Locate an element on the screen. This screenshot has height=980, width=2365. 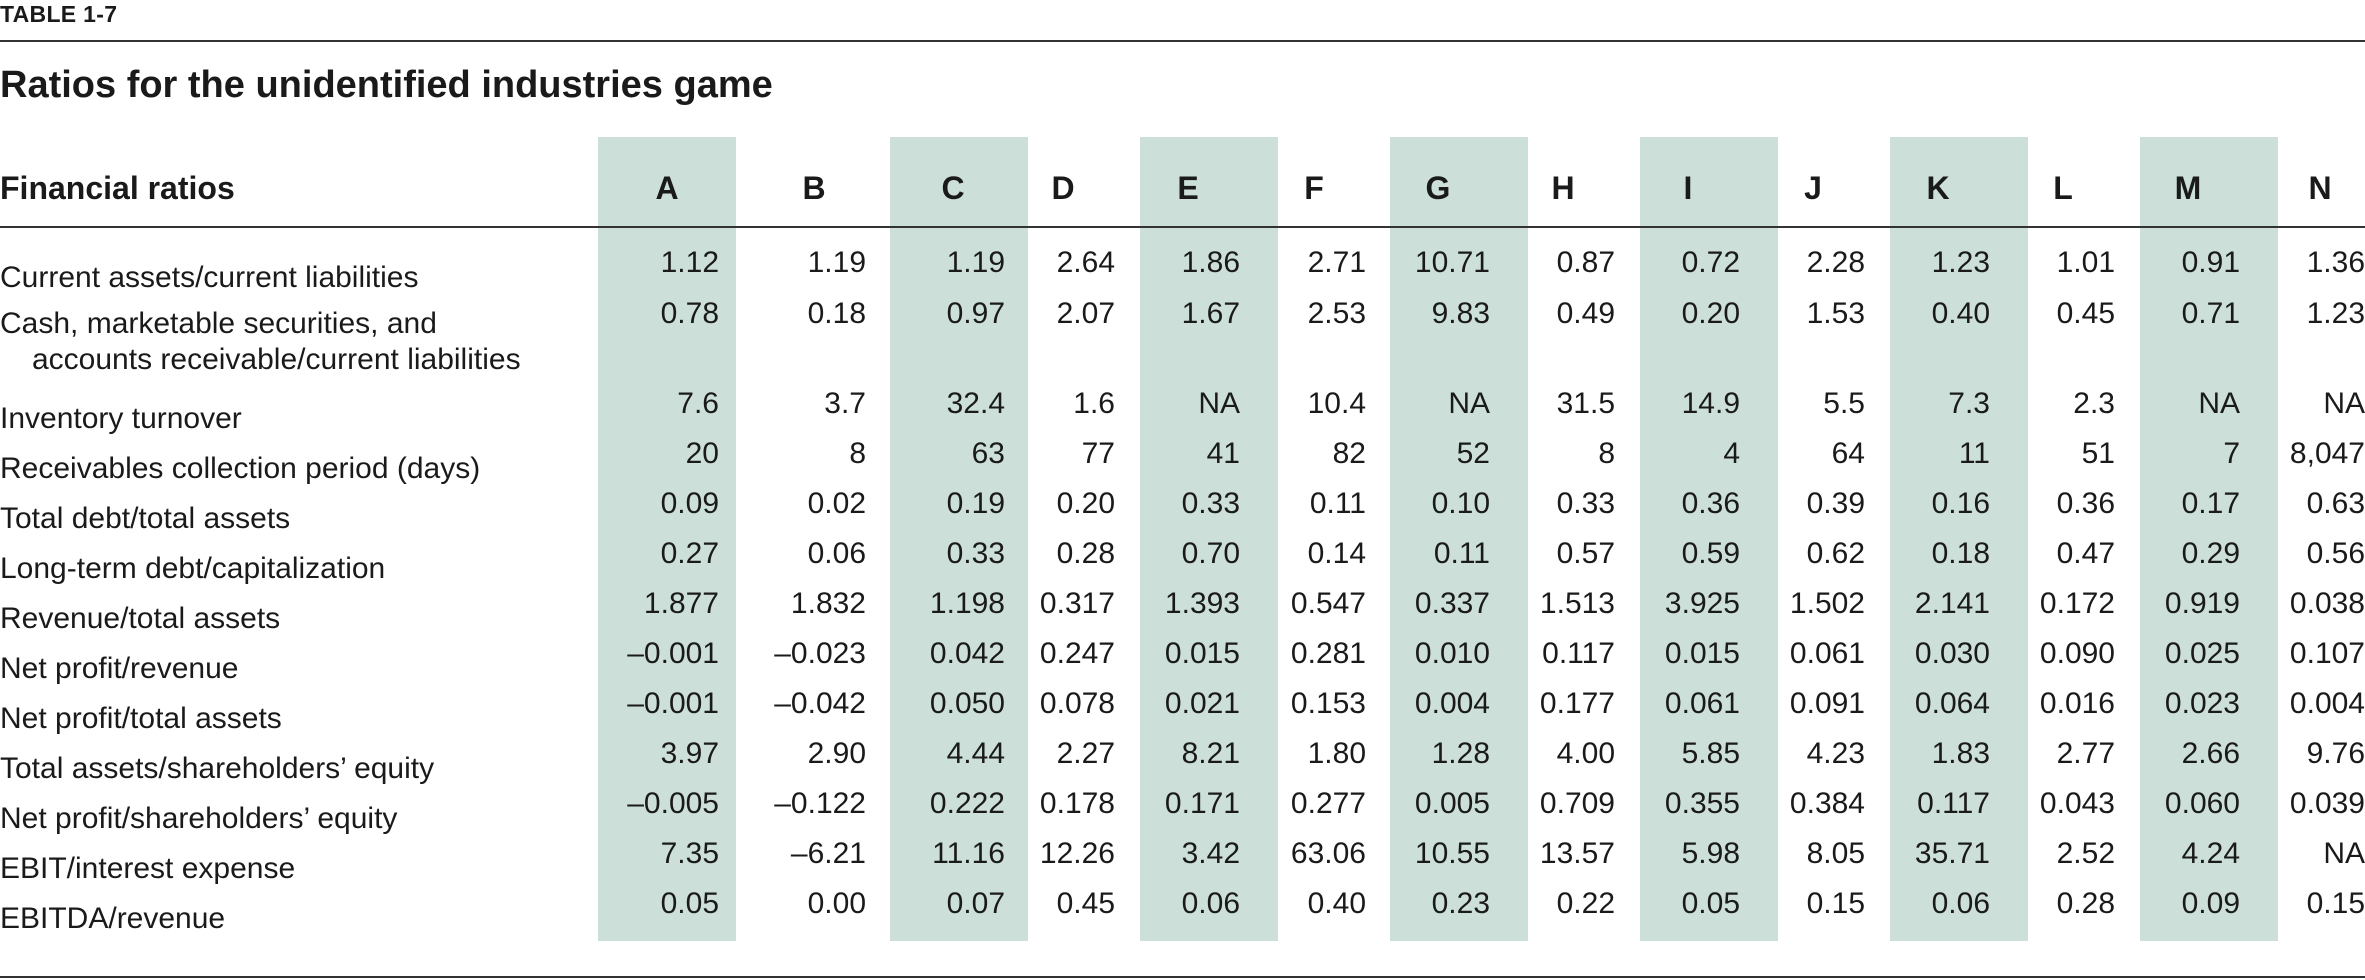
row-label: EBIT/interest expense is located at coordinates (147, 869).